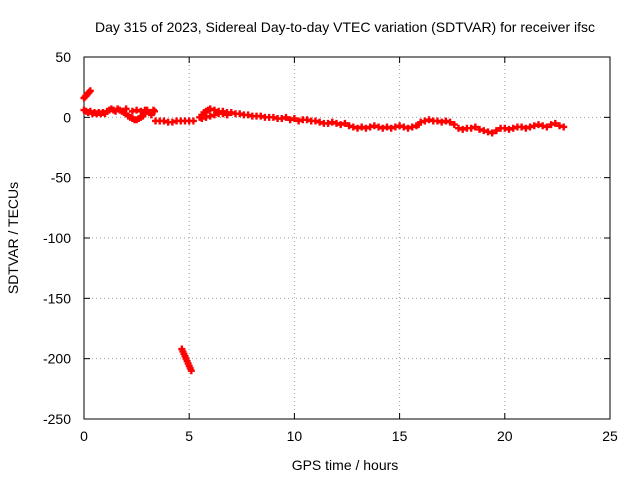 The height and width of the screenshot is (480, 640). Describe the element at coordinates (67, 117) in the screenshot. I see `y-tick-label-5: 0` at that location.